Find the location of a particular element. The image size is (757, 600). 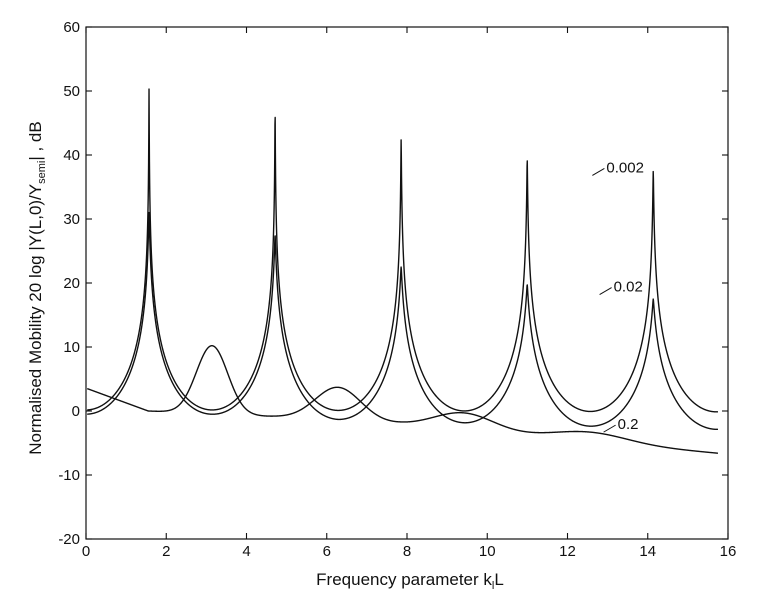

y-tick-label: 10 is located at coordinates (71, 347).